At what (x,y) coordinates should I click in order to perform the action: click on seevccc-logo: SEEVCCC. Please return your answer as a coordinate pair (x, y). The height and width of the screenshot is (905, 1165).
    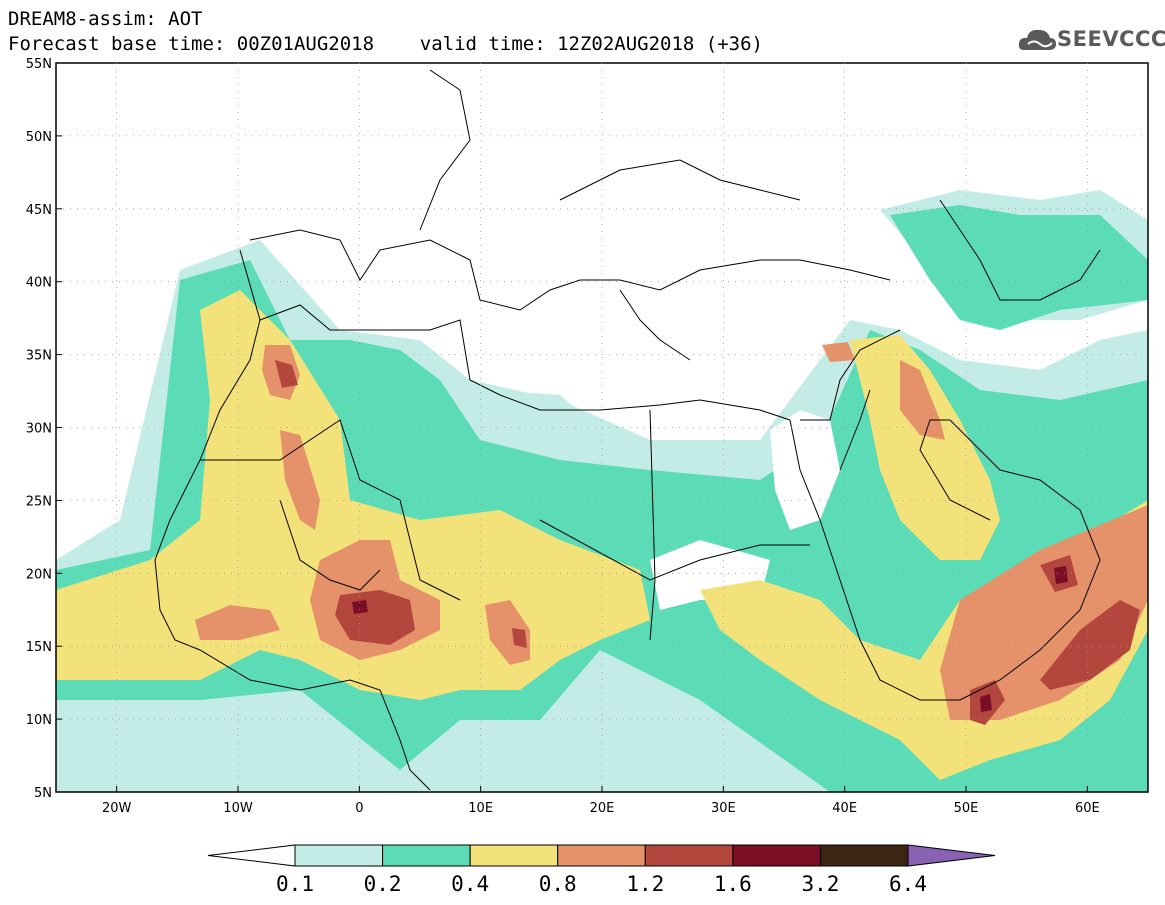
    Looking at the image, I should click on (1111, 39).